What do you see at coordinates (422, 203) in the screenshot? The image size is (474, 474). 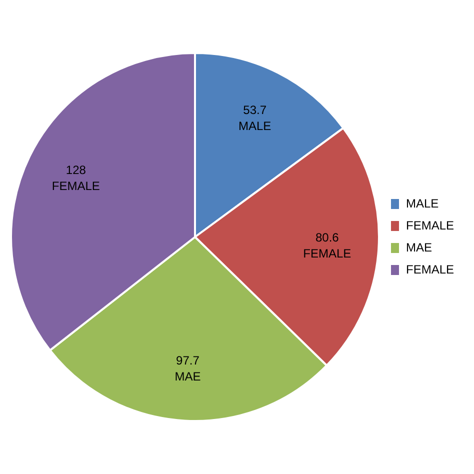 I see `legend-label: MALE` at bounding box center [422, 203].